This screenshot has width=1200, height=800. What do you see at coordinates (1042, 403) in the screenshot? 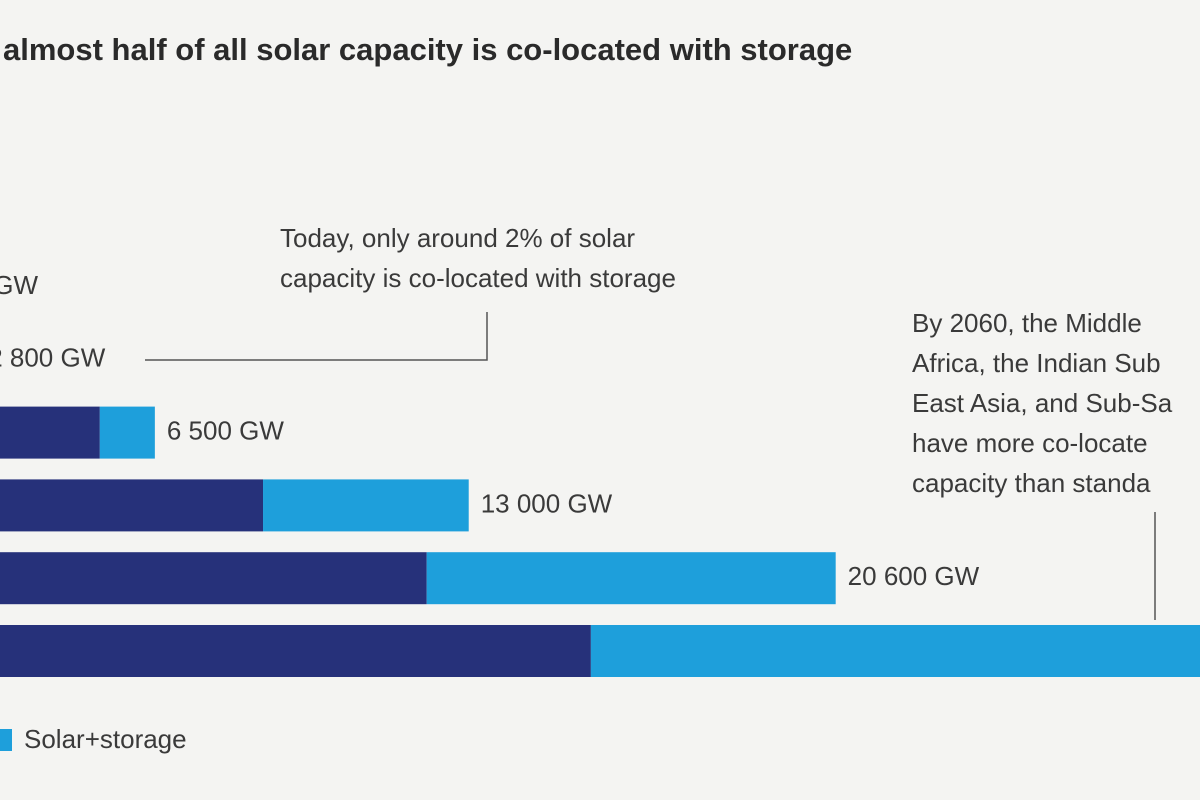
I see `annotation-text: East Asia, and Sub-Sa` at bounding box center [1042, 403].